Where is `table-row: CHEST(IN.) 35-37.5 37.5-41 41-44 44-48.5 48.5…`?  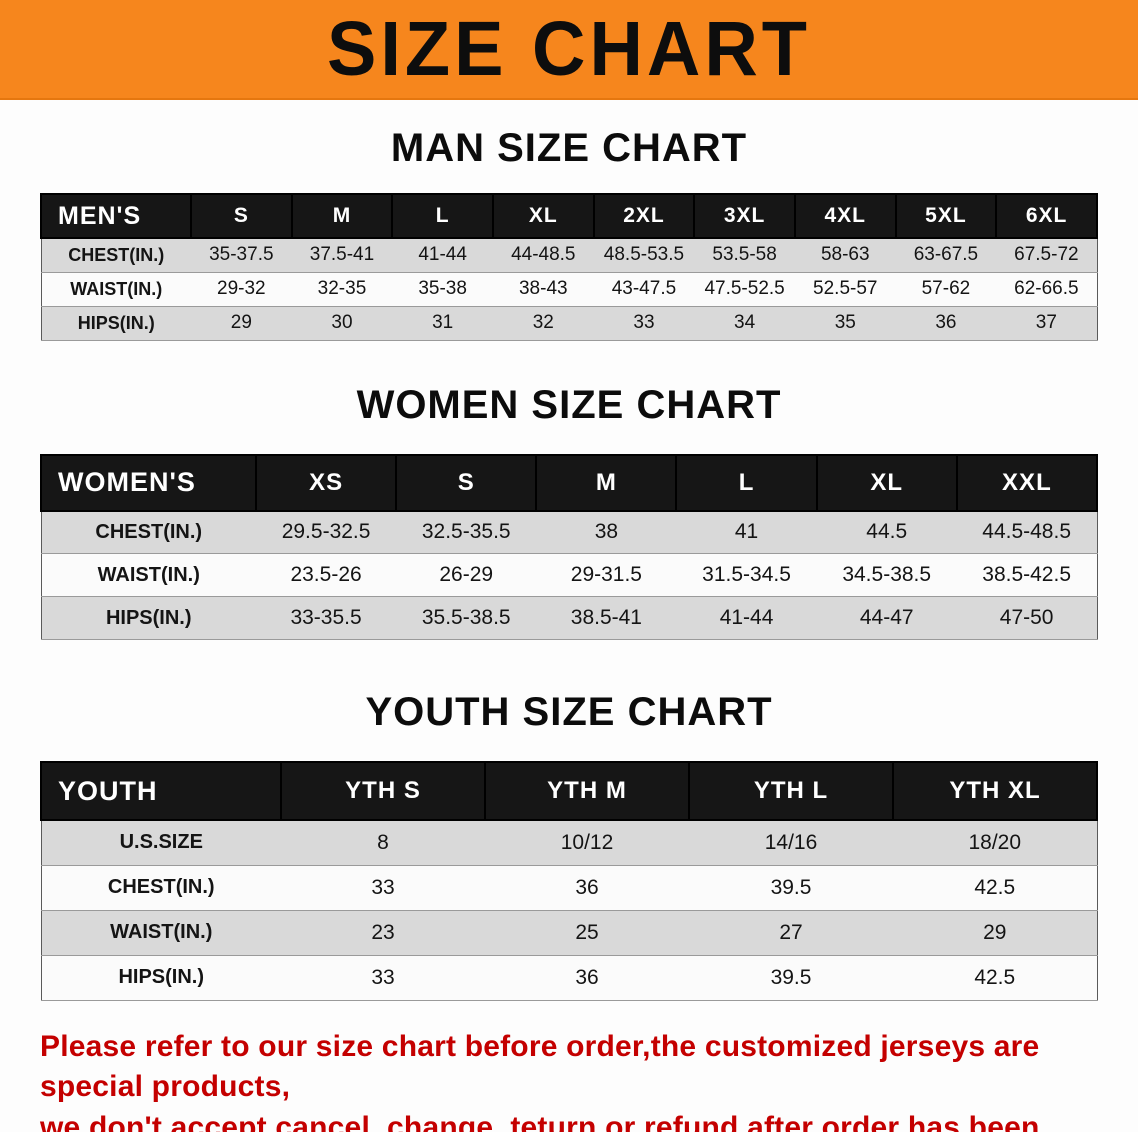 table-row: CHEST(IN.) 35-37.5 37.5-41 41-44 44-48.5 48.5… is located at coordinates (569, 255).